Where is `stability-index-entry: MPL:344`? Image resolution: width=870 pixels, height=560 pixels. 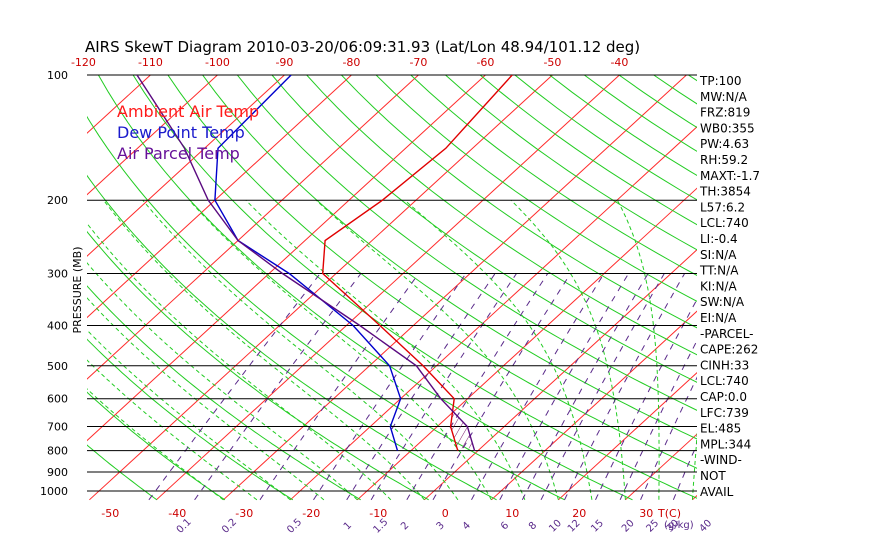 stability-index-entry: MPL:344 is located at coordinates (725, 444).